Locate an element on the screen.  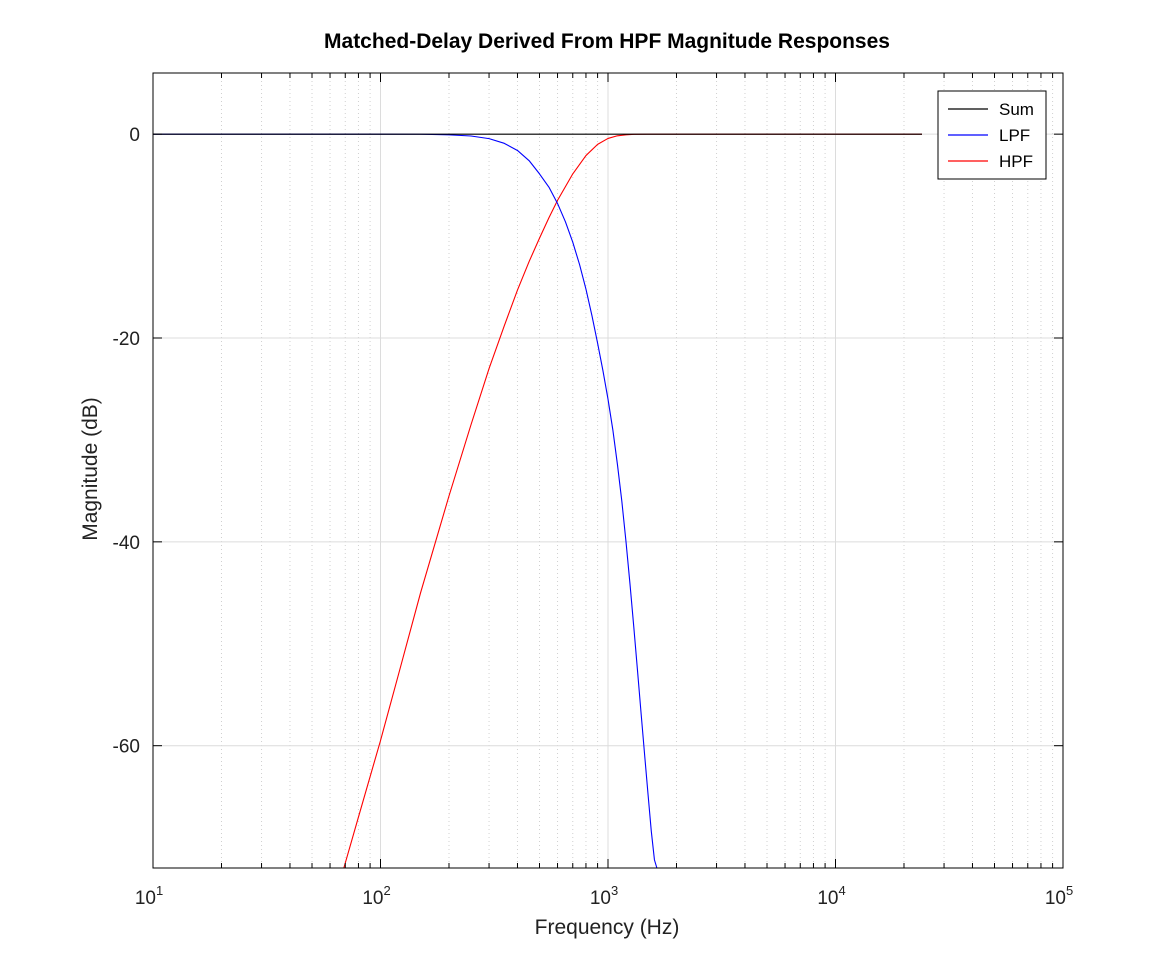
y-tick-label: 0 is located at coordinates (134, 135).